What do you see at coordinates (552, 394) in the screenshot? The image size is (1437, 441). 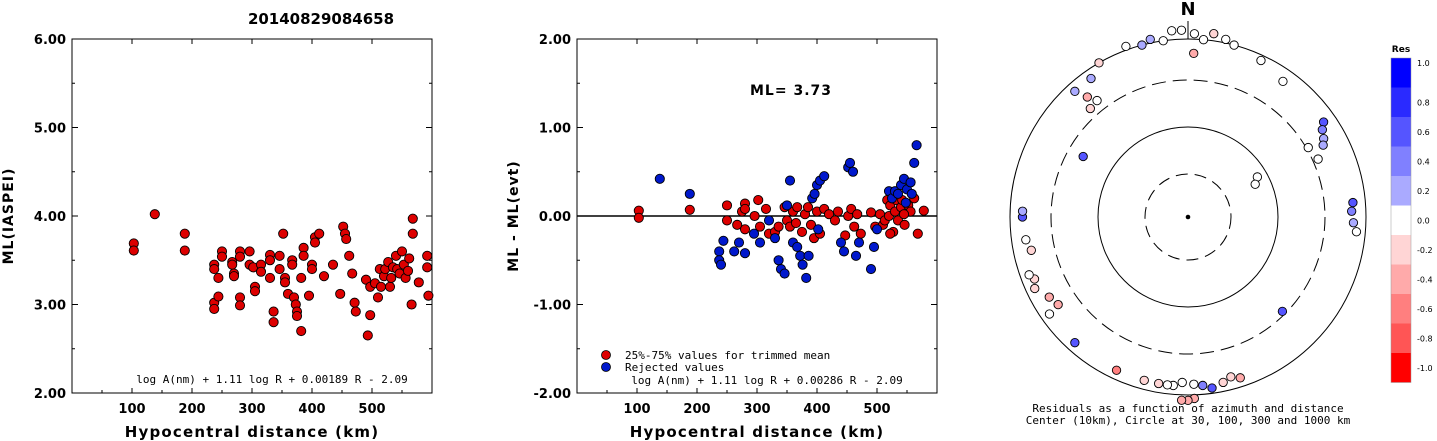 I see `y-tick-label: -2.00` at bounding box center [552, 394].